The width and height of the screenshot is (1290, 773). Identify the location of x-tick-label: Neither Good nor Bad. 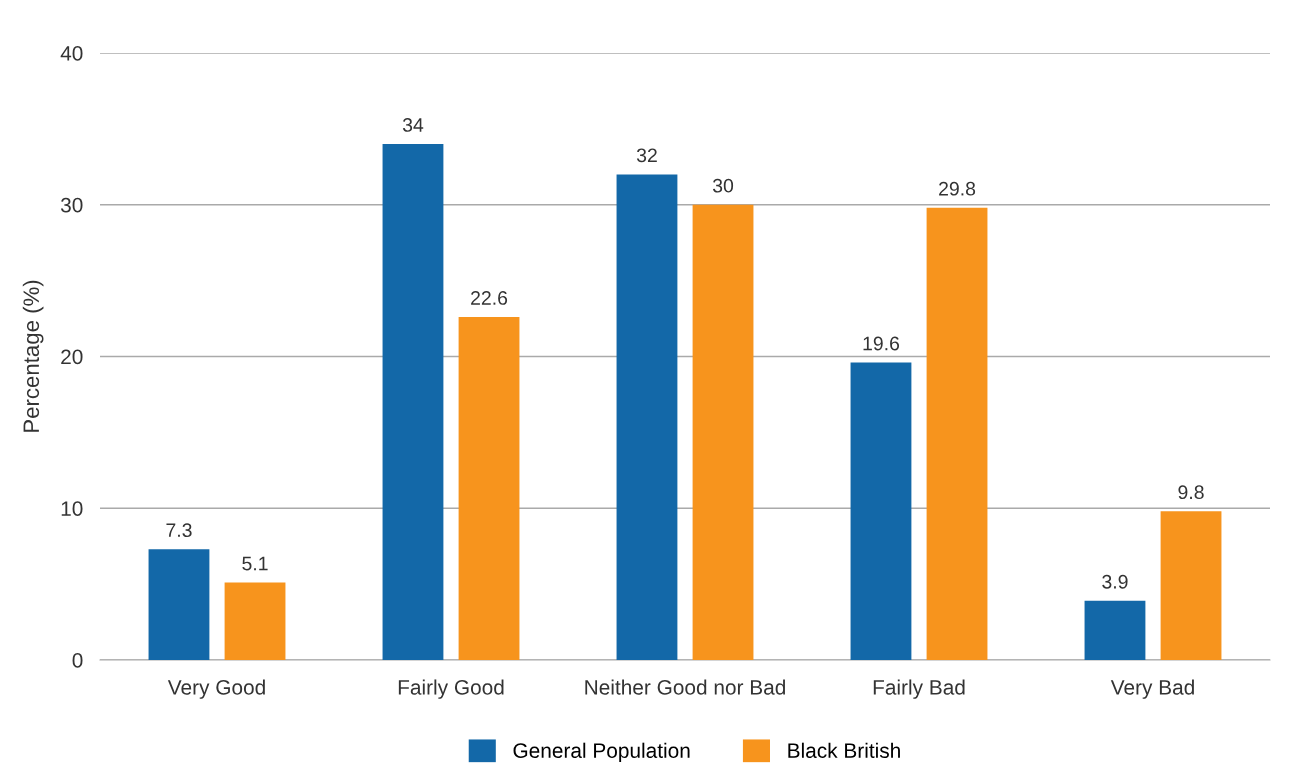
(685, 687).